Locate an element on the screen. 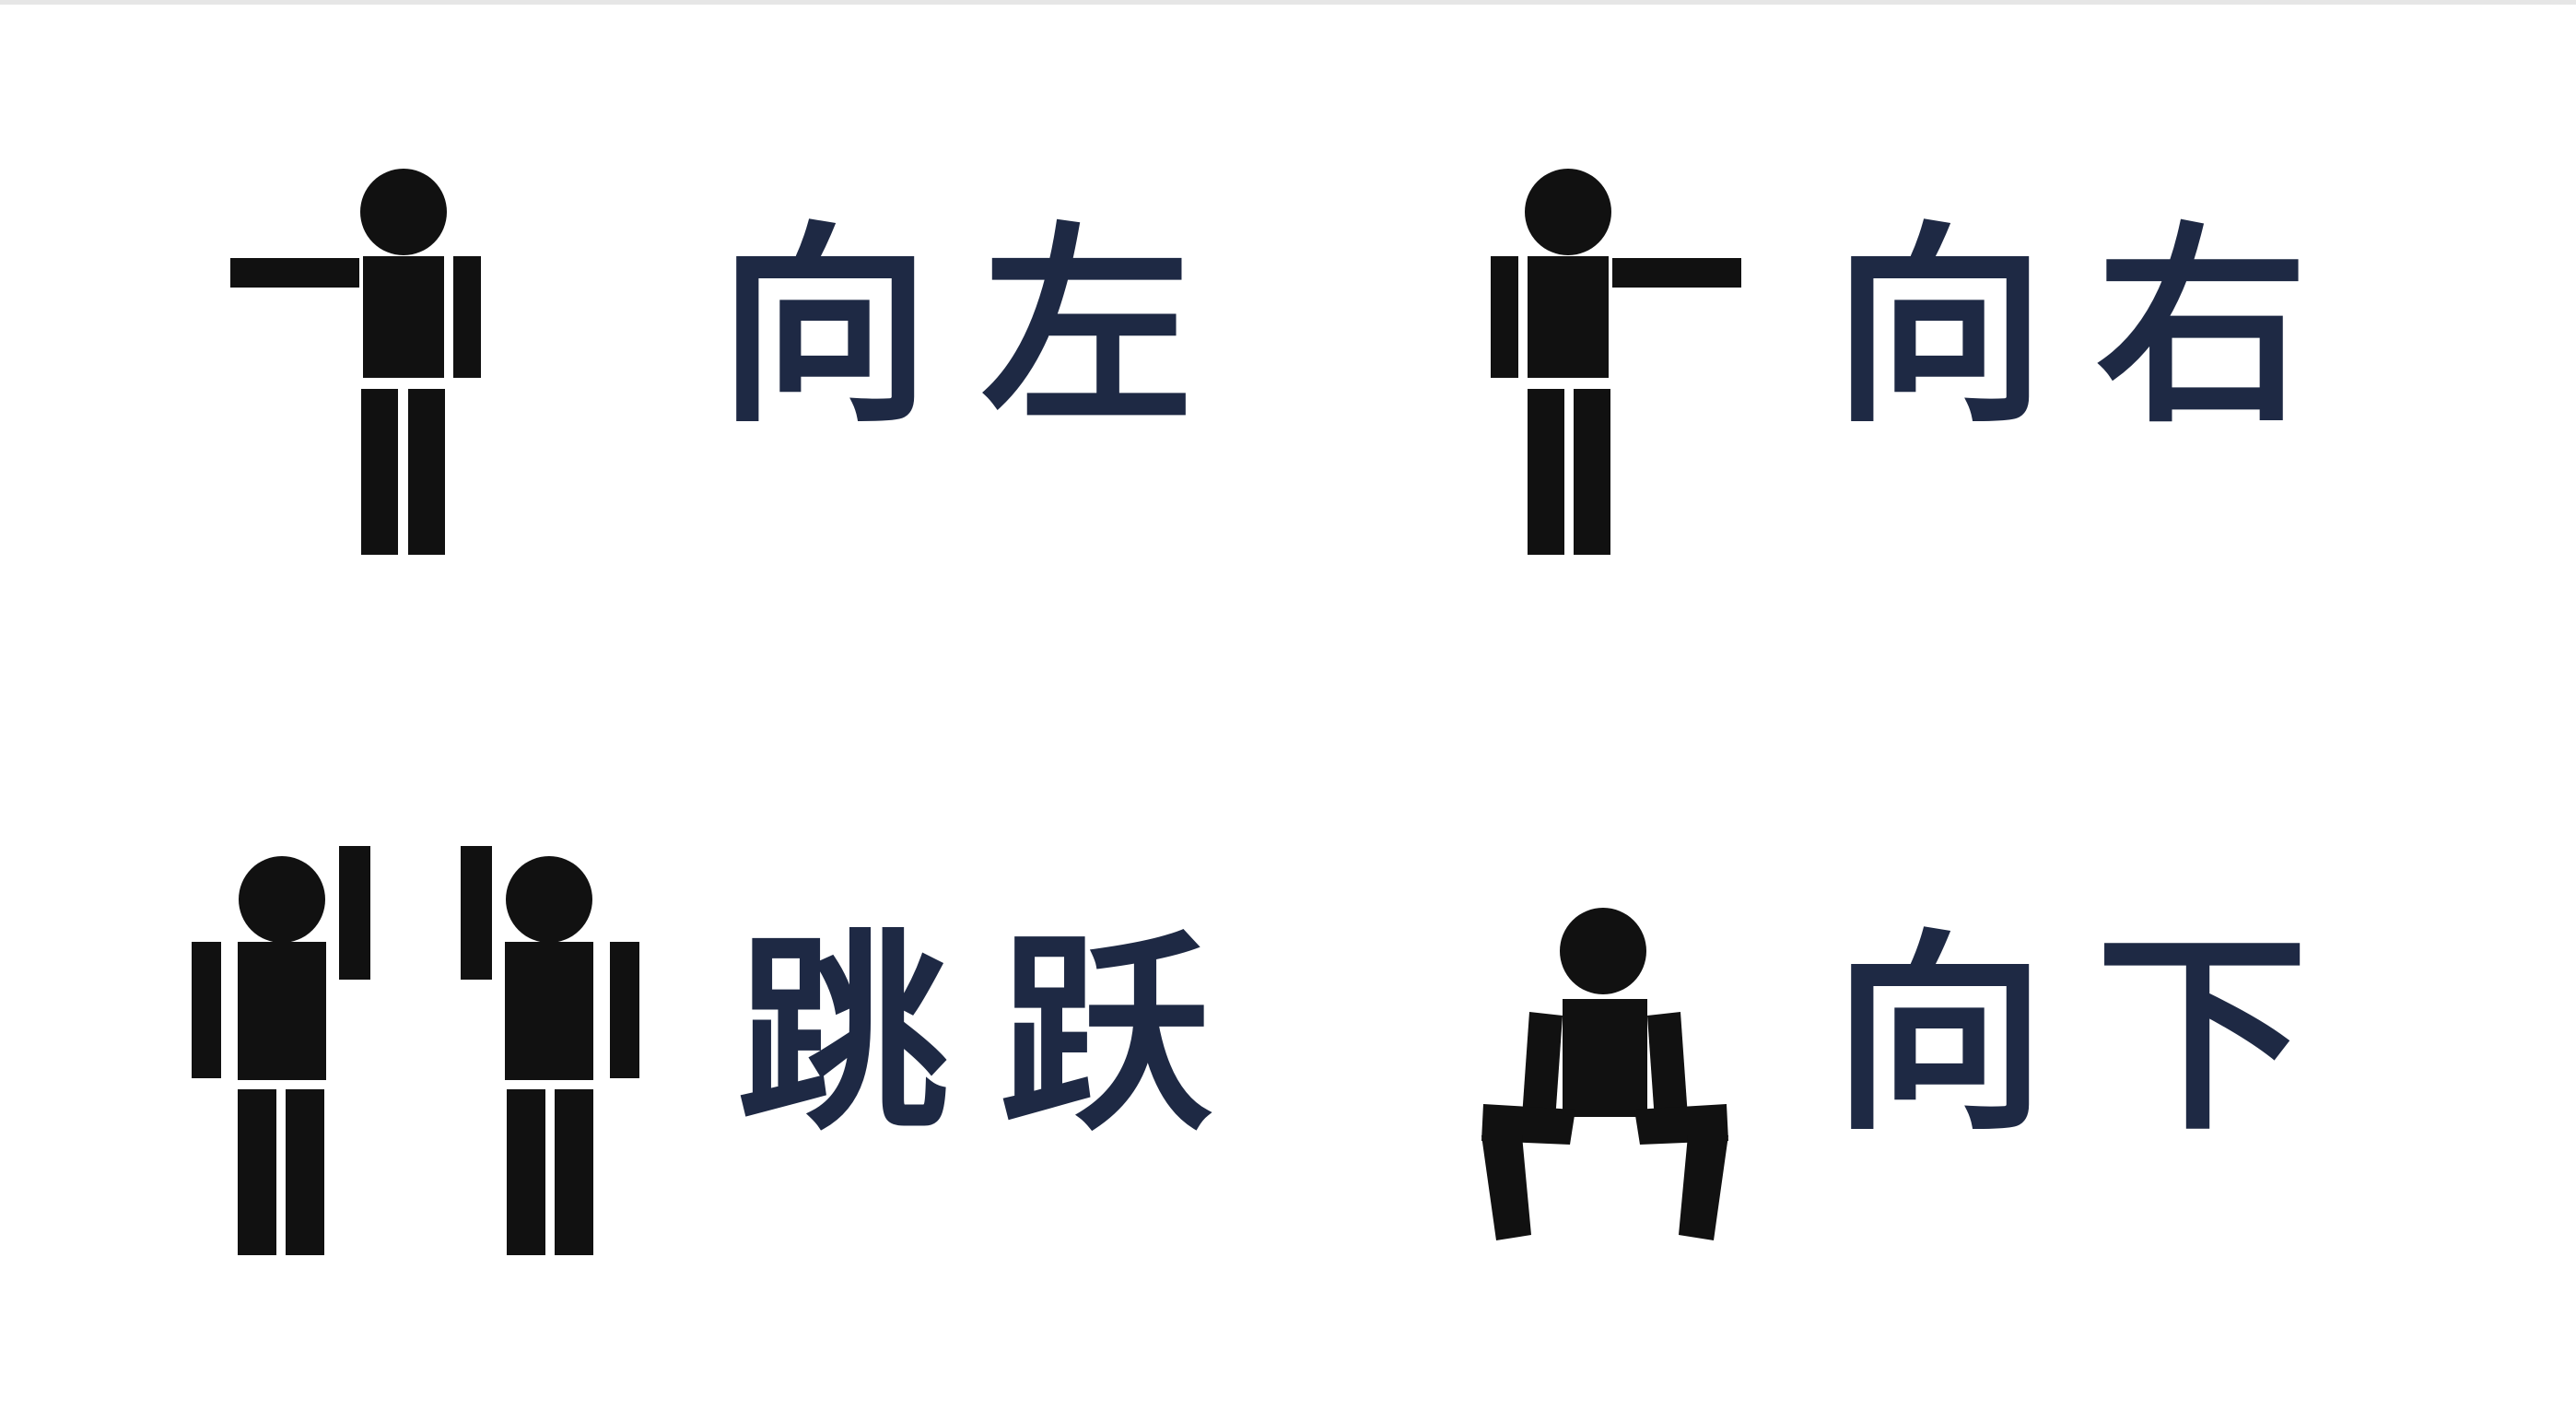 The width and height of the screenshot is (2576, 1410). gesture-label-jump: 跳跃 is located at coordinates (1000, 1036).